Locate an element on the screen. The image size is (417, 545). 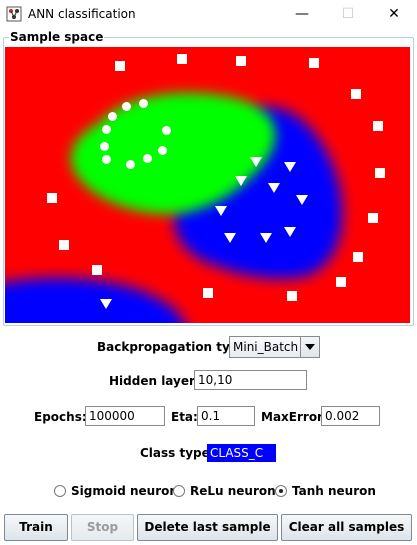
backprop-label: Backpropagation type: is located at coordinates (174, 347).